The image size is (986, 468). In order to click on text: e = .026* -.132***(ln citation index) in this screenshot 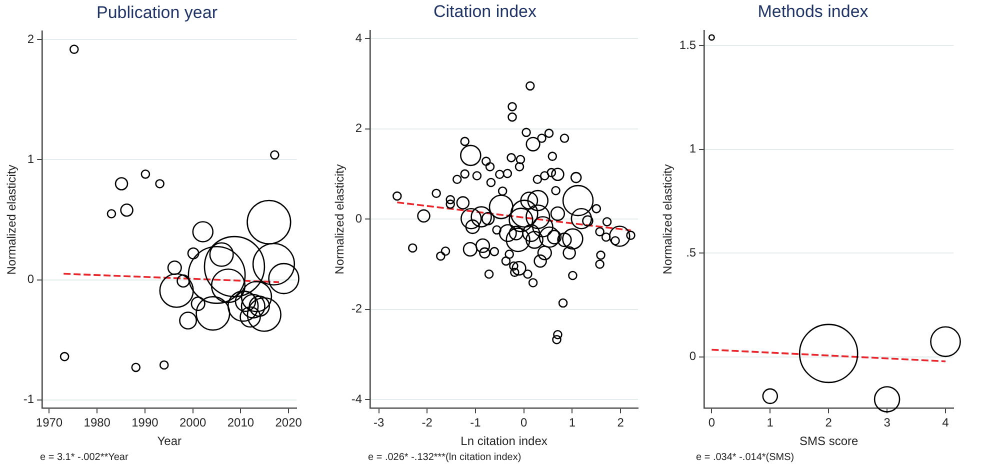, I will do `click(445, 457)`.